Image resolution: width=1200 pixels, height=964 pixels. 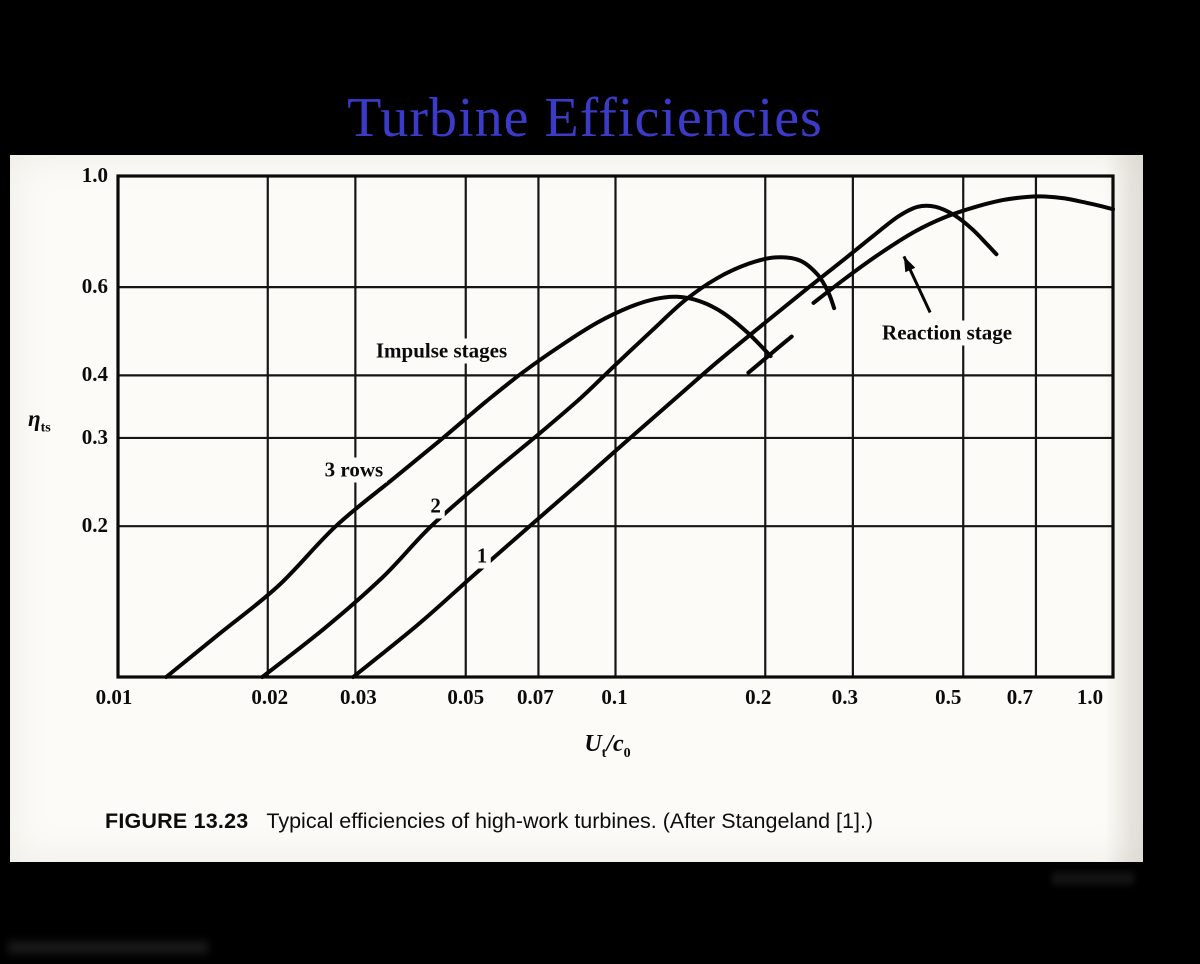 What do you see at coordinates (177, 821) in the screenshot?
I see `figure-caption-label: FIGURE 13.23` at bounding box center [177, 821].